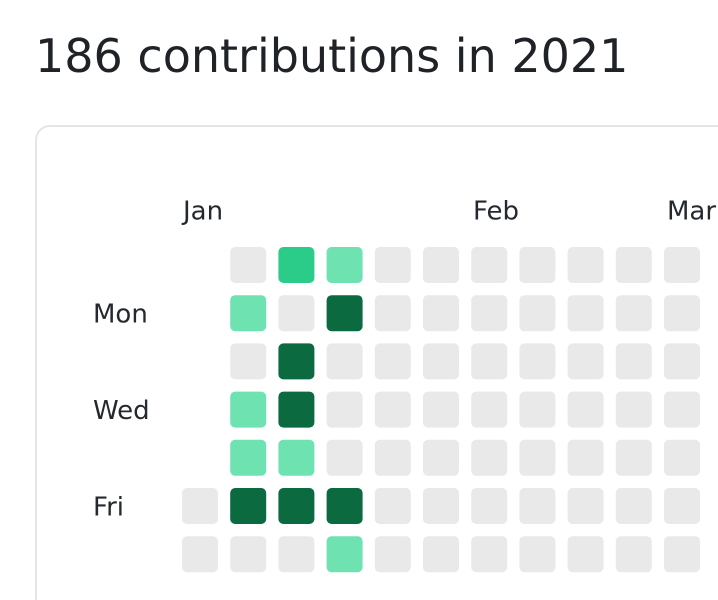 The image size is (718, 600). What do you see at coordinates (202, 212) in the screenshot?
I see `month-label: Jan` at bounding box center [202, 212].